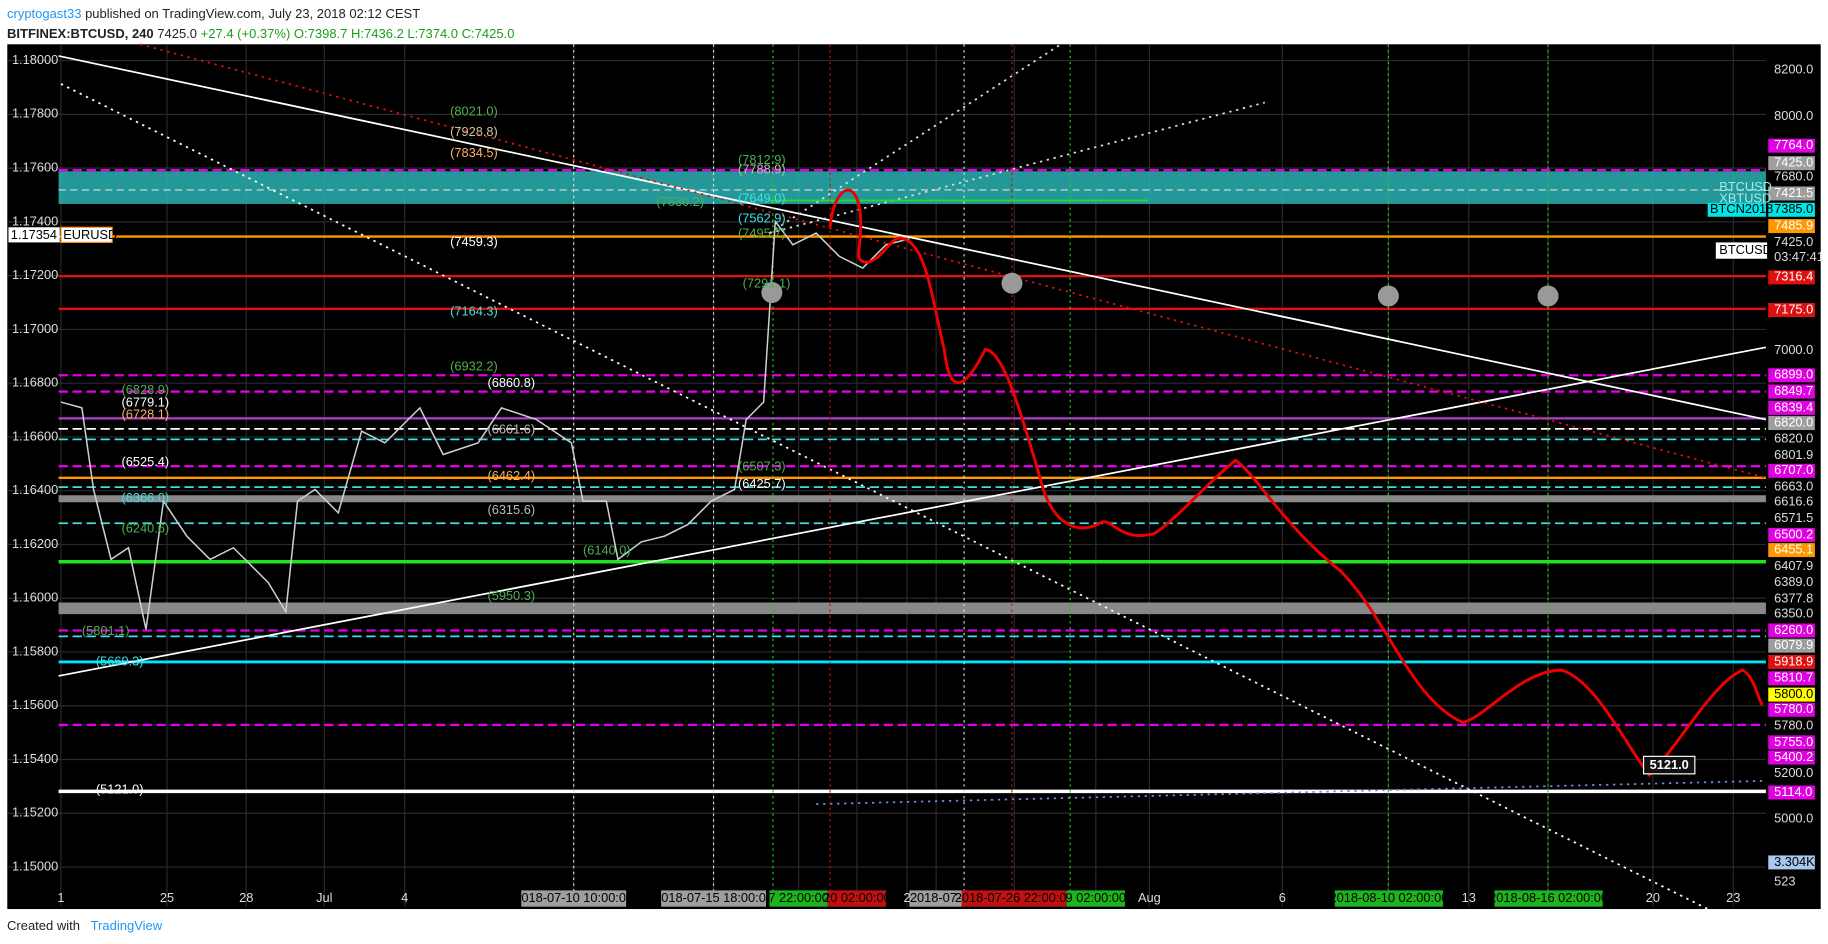 This screenshot has height=944, width=1828. What do you see at coordinates (35, 167) in the screenshot?
I see `left-tick-label: 1.17600` at bounding box center [35, 167].